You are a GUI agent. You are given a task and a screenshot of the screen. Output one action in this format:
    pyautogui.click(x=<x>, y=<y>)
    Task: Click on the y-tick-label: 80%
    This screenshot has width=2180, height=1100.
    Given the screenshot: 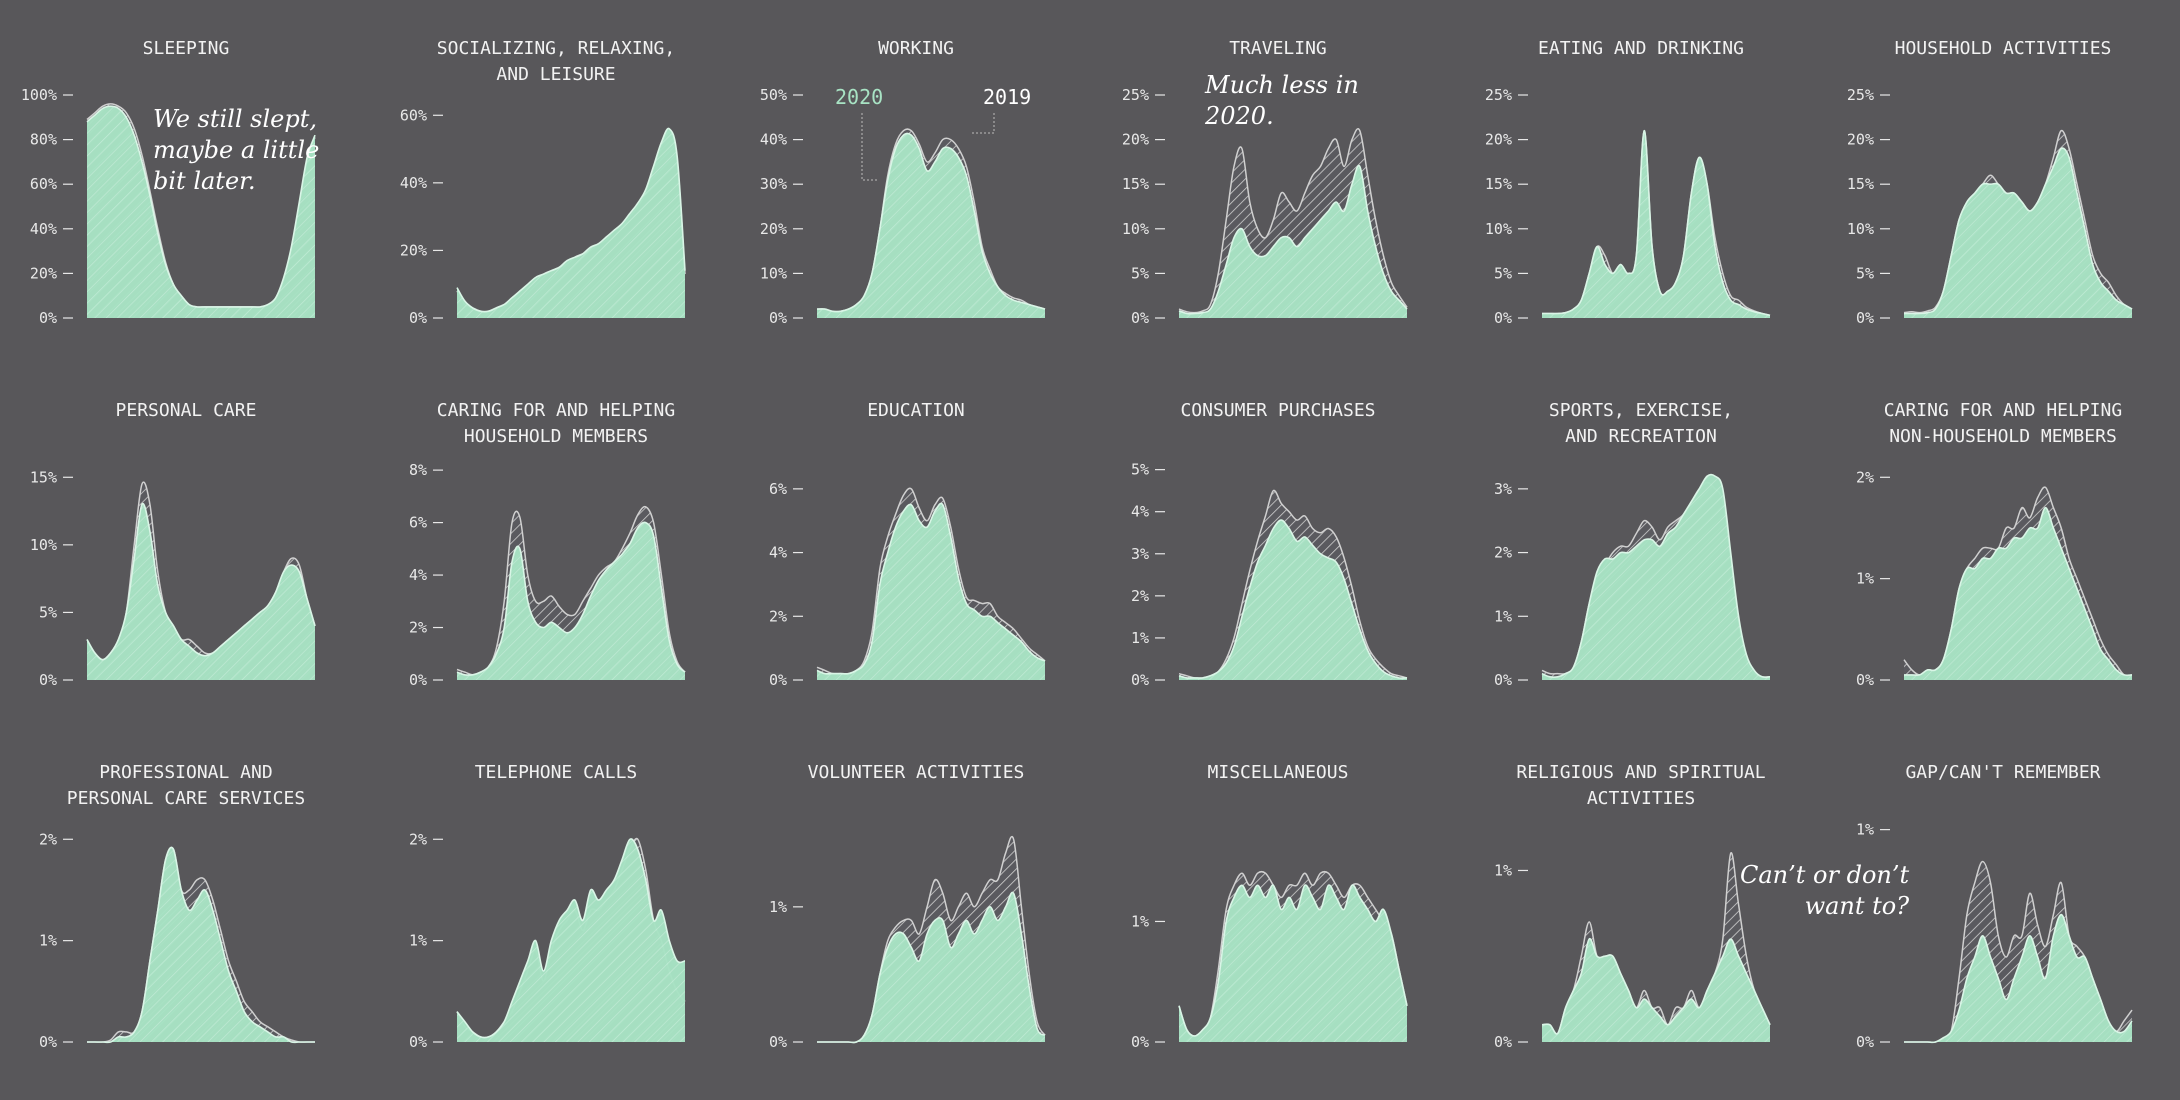 What is the action you would take?
    pyautogui.click(x=43, y=140)
    